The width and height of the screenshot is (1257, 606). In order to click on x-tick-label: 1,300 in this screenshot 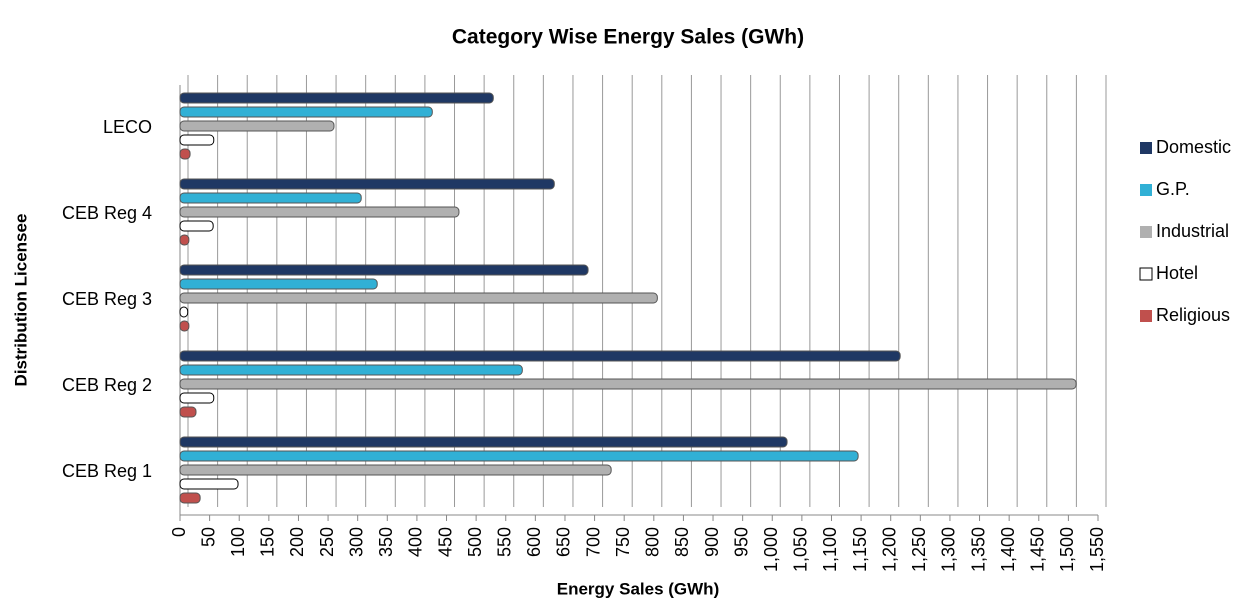, I will do `click(949, 549)`.